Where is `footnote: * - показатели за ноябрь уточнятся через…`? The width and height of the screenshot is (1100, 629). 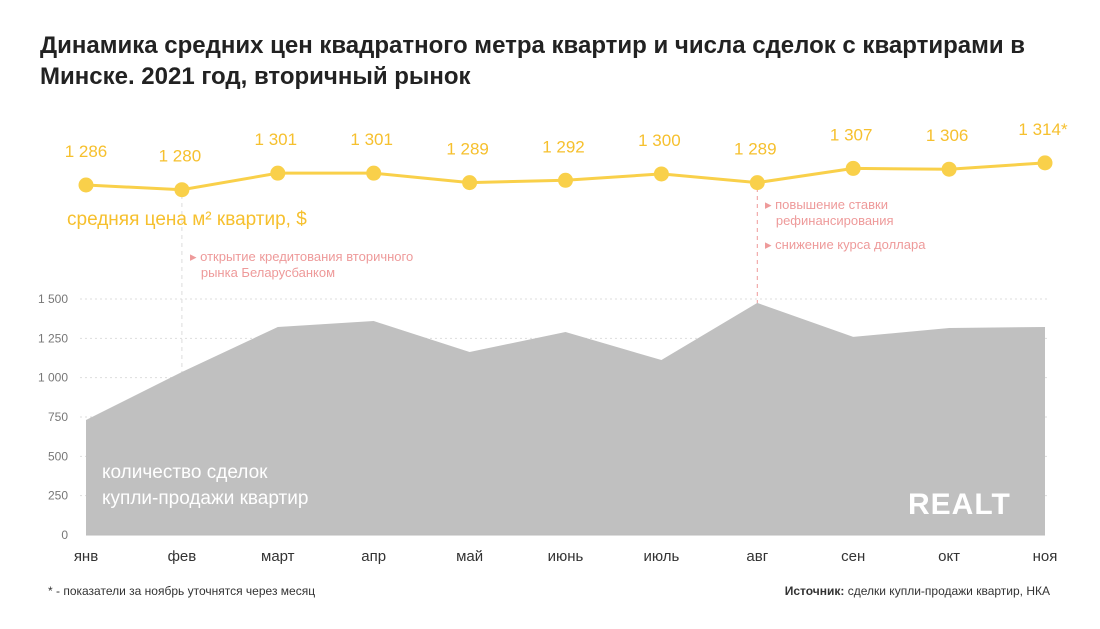 footnote: * - показатели за ноябрь уточнятся через… is located at coordinates (182, 591).